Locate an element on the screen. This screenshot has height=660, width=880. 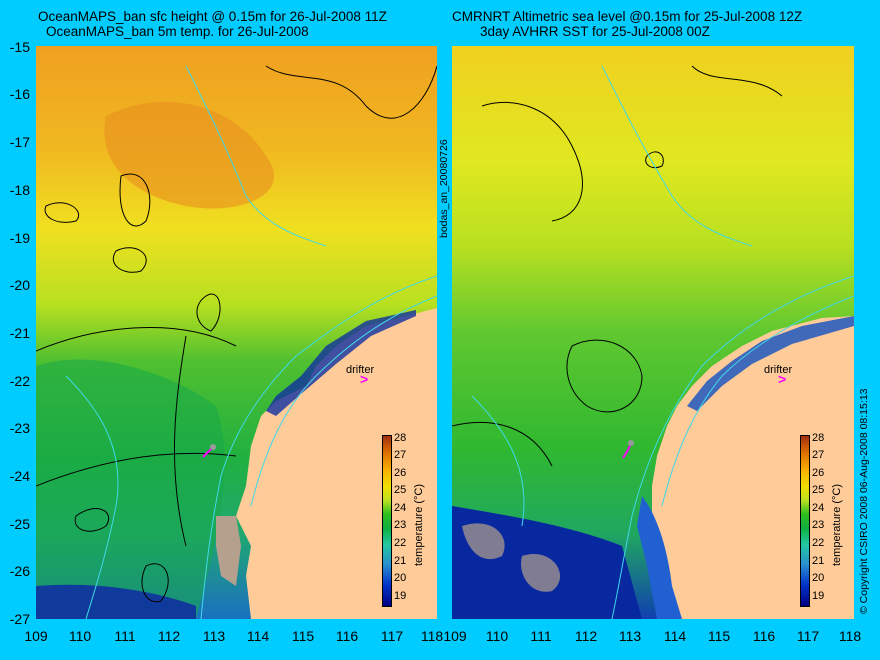
y-tick: -21 is located at coordinates (19, 333).